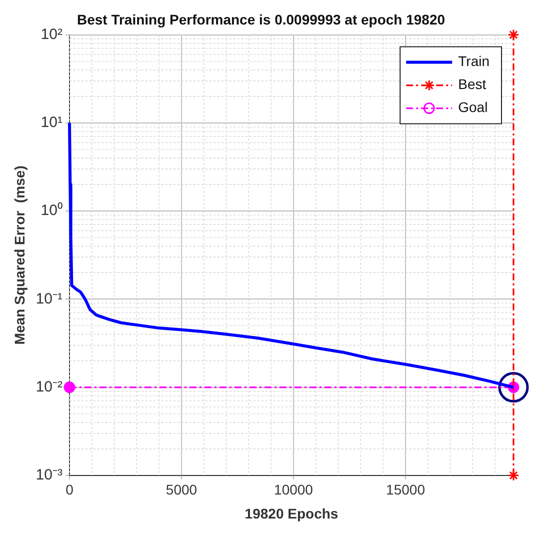 This screenshot has height=535, width=538. What do you see at coordinates (51, 123) in the screenshot?
I see `y-tick-label: 10¹` at bounding box center [51, 123].